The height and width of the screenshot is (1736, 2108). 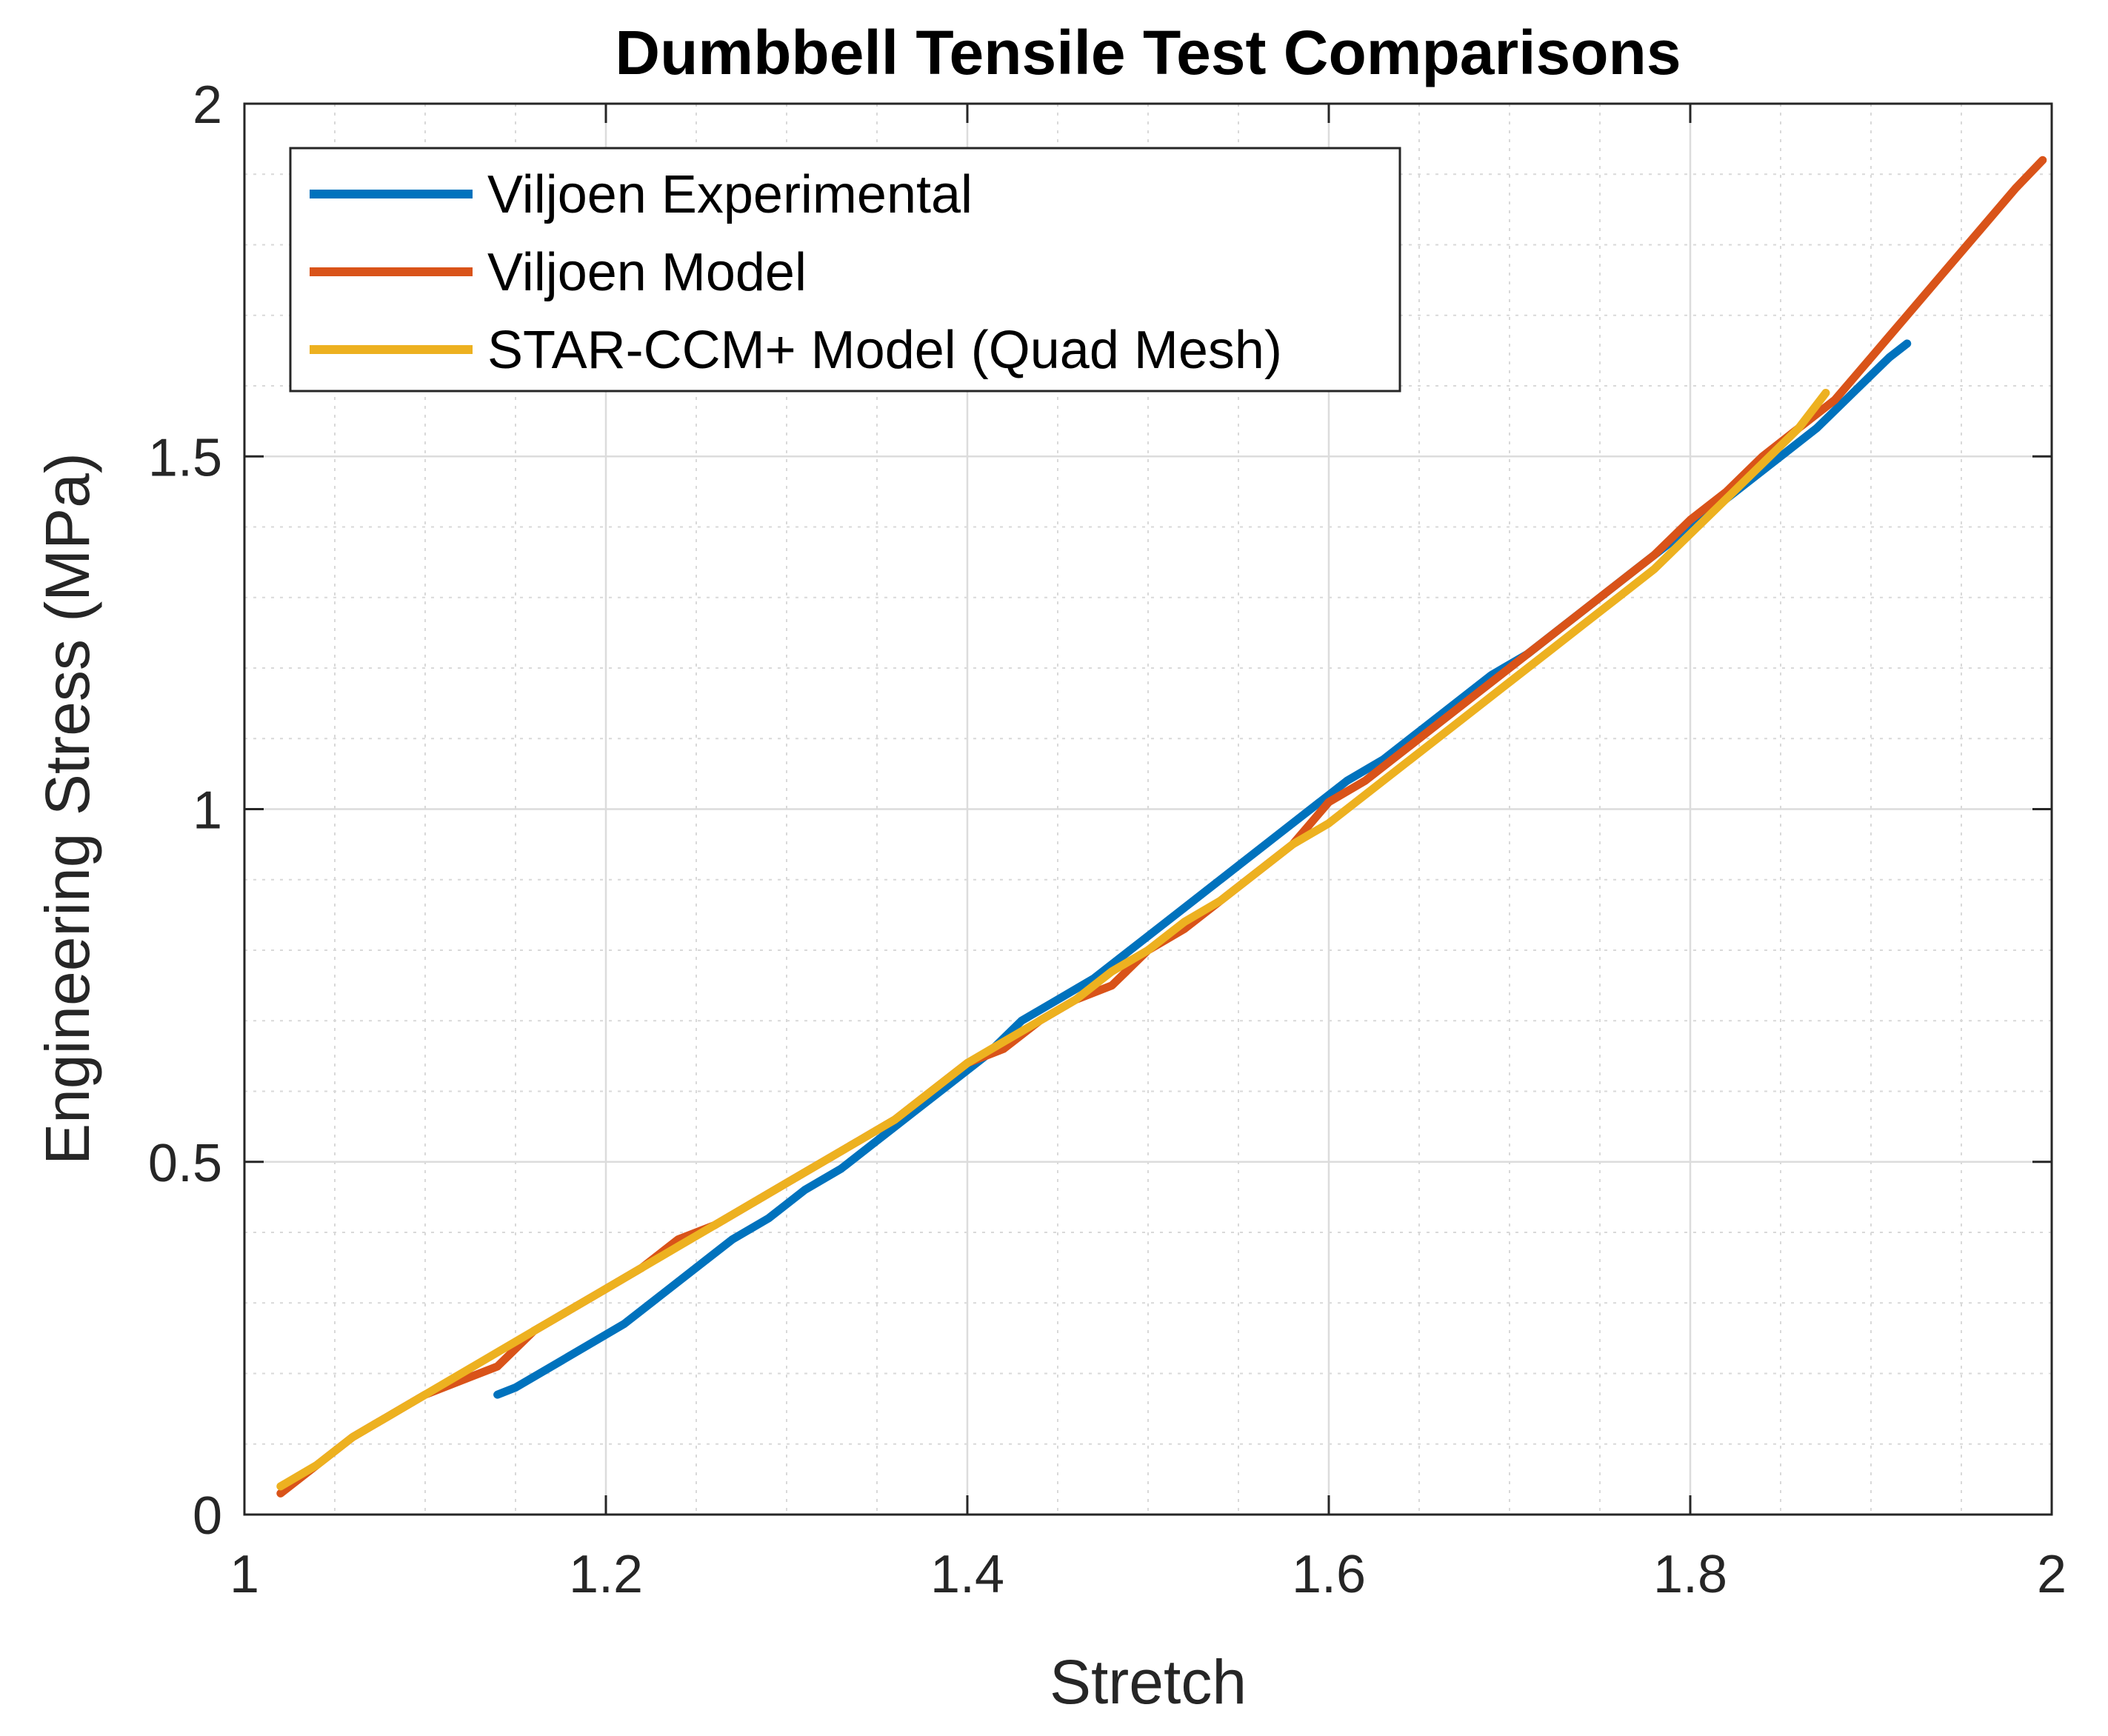 What do you see at coordinates (1690, 1575) in the screenshot?
I see `x-tick-label: 1.8` at bounding box center [1690, 1575].